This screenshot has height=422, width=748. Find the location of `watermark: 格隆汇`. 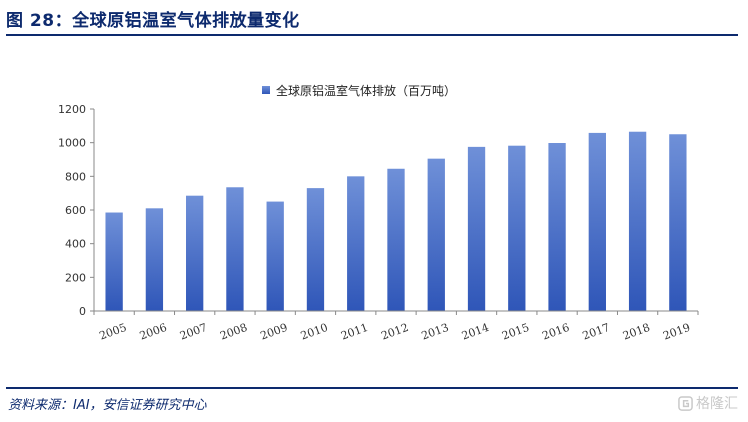

watermark: 格隆汇 is located at coordinates (708, 403).